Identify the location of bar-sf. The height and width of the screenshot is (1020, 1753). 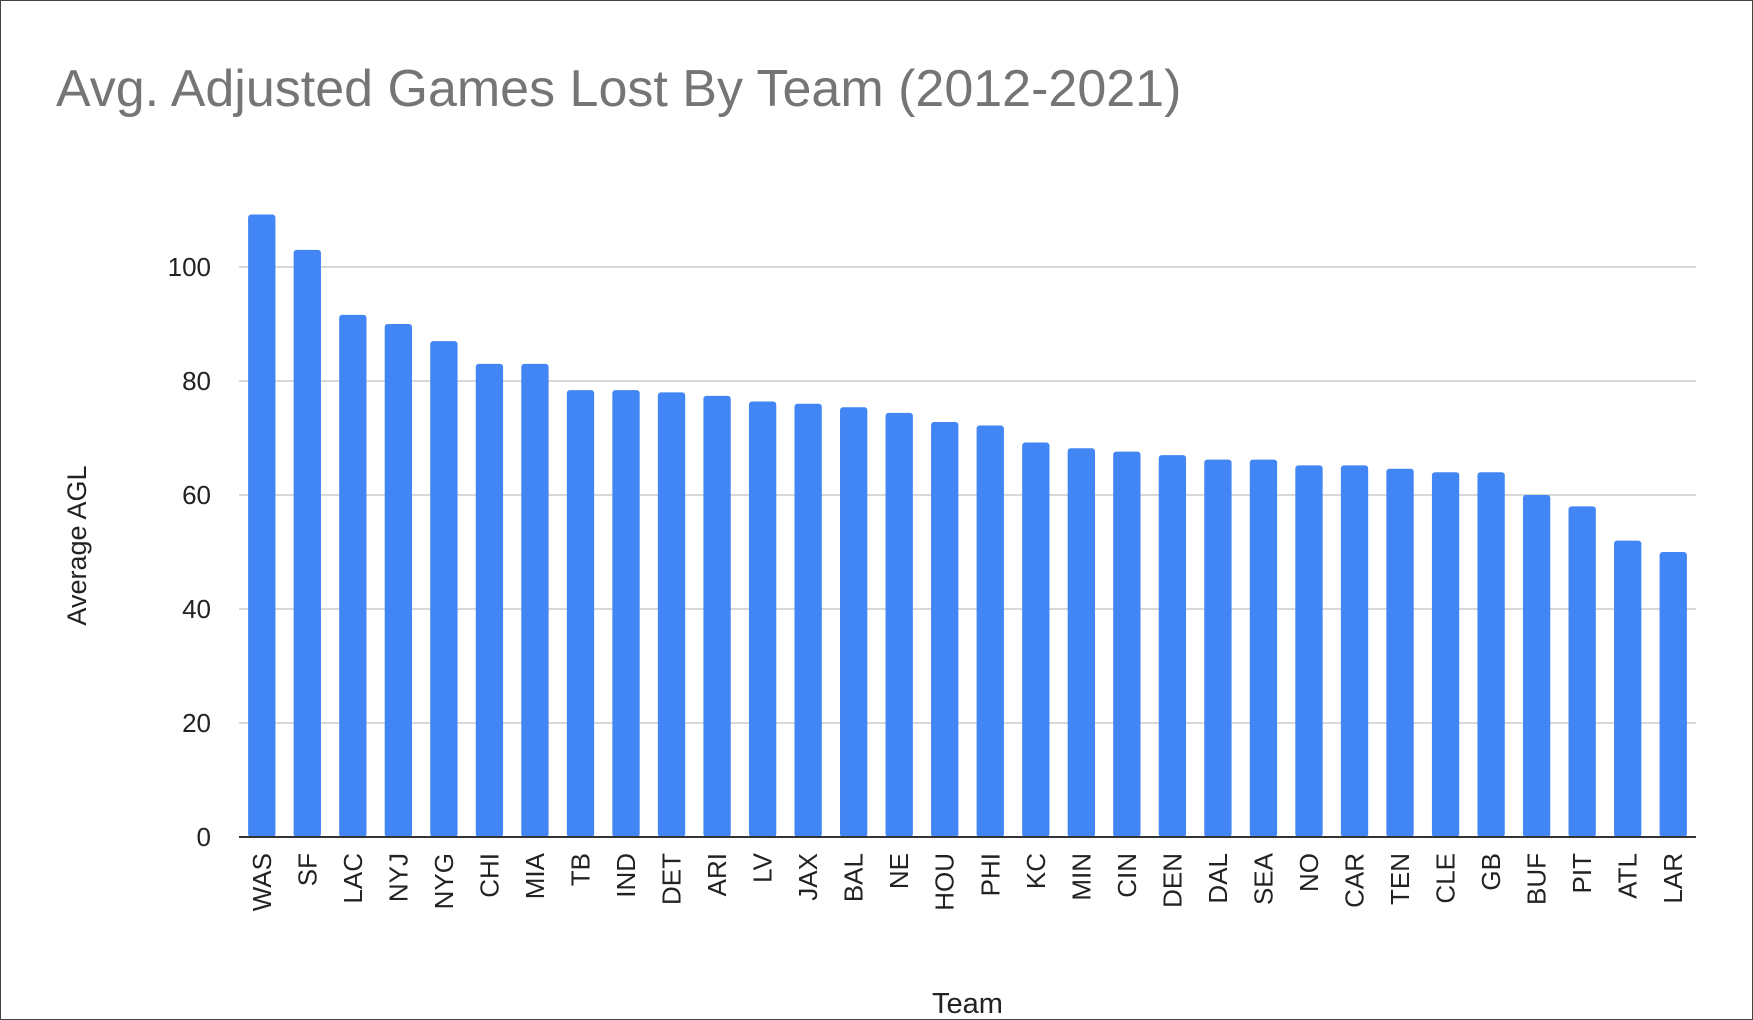
(307, 543).